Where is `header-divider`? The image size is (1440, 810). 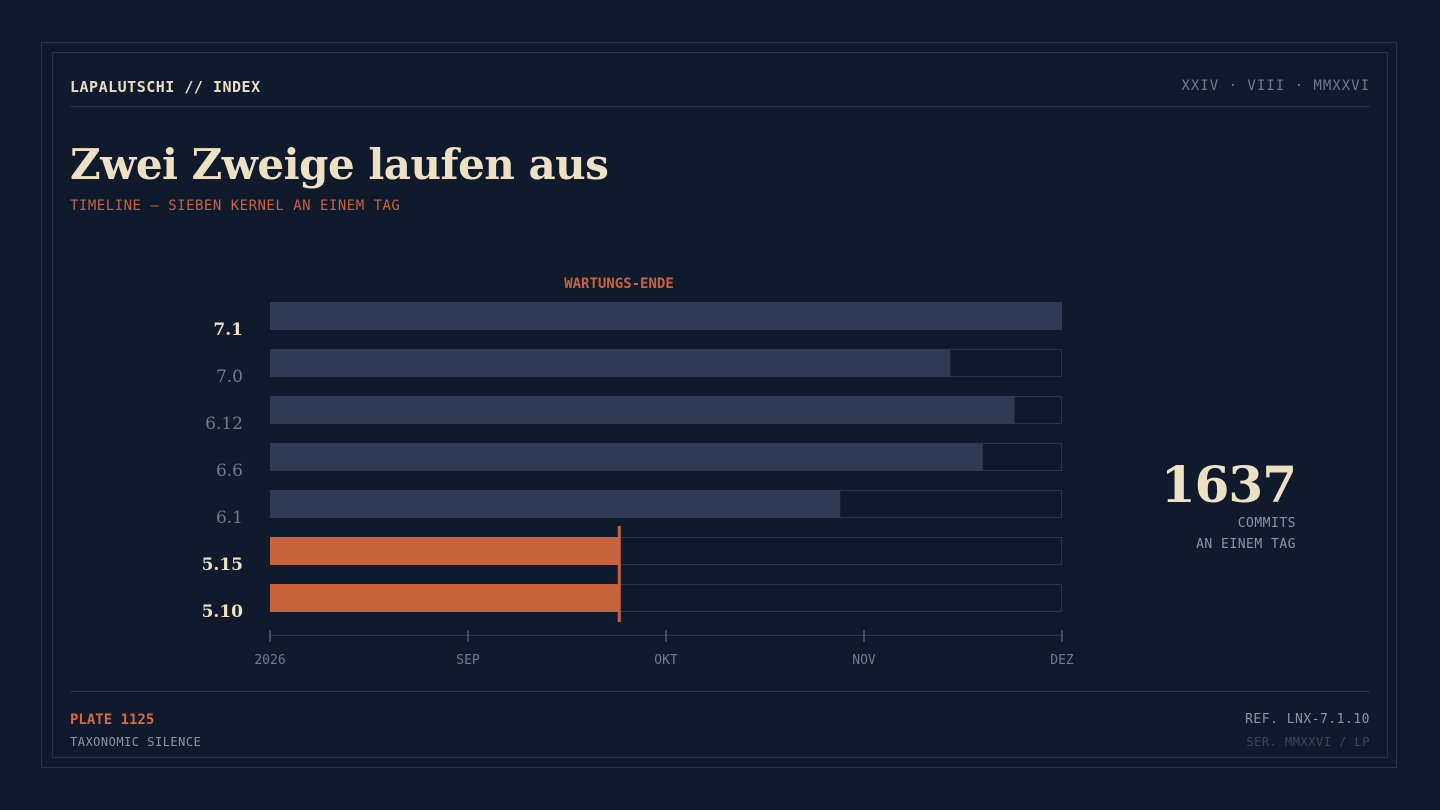 header-divider is located at coordinates (720, 106).